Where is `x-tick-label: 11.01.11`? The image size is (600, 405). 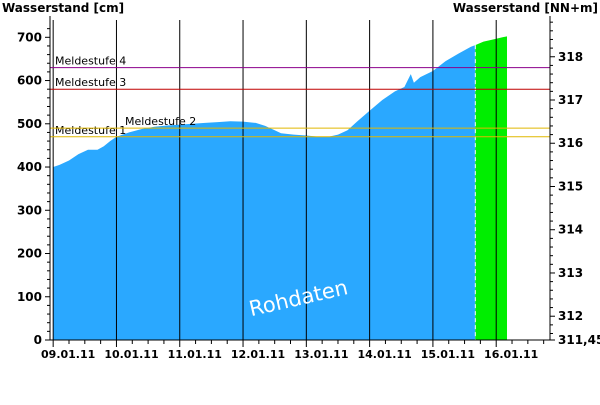
x-tick-label: 11.01.11 is located at coordinates (195, 354).